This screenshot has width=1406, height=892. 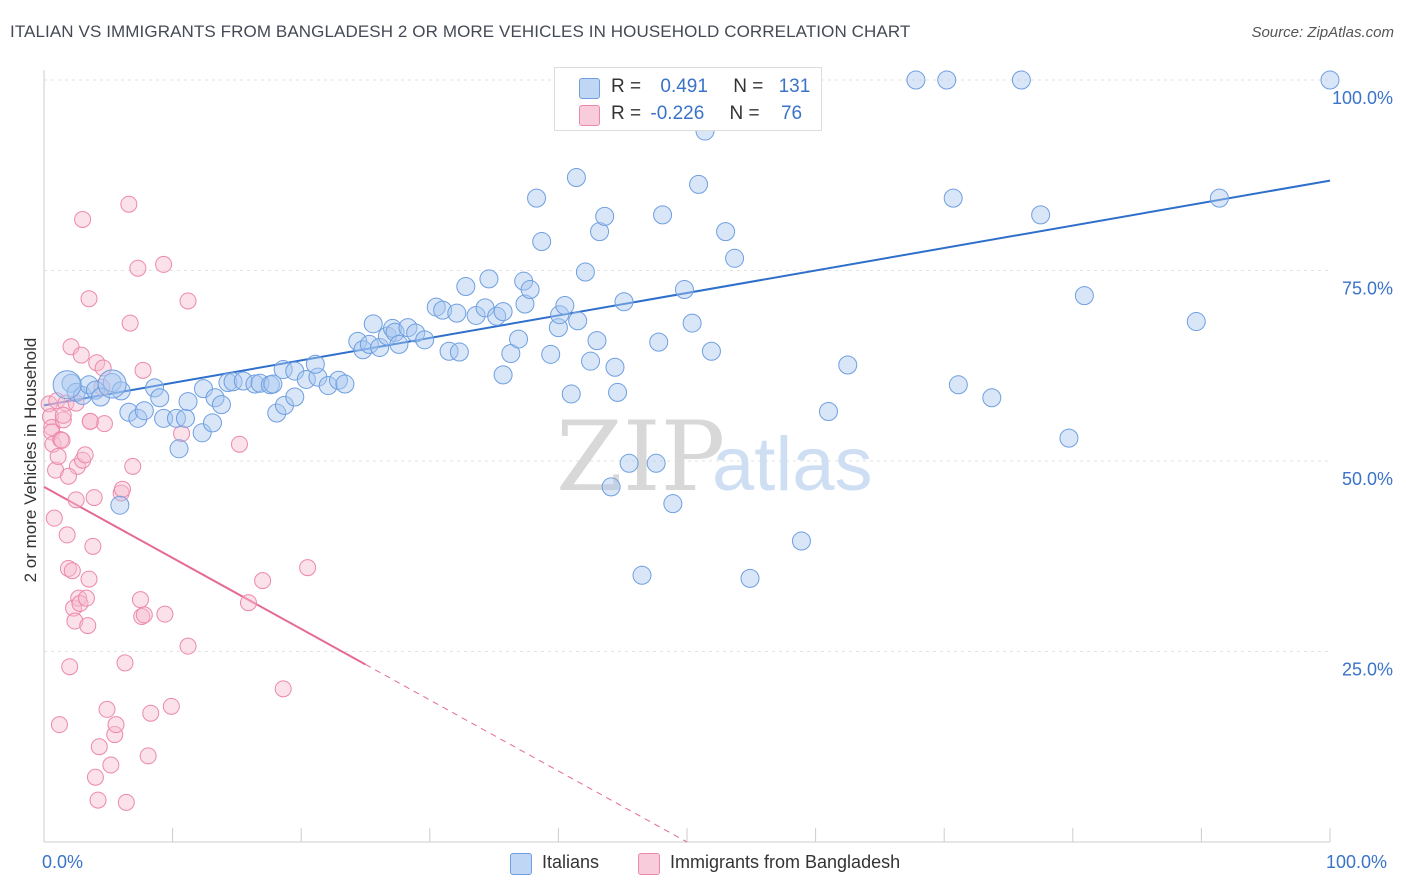 What do you see at coordinates (30, 460) in the screenshot?
I see `y-axis-label: 2 or more Vehicles in Household` at bounding box center [30, 460].